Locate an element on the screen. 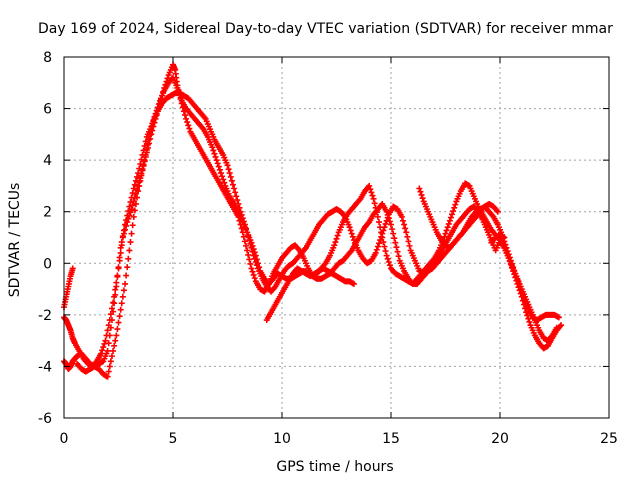 The image size is (640, 480). y-tick-label: -2 is located at coordinates (45, 316).